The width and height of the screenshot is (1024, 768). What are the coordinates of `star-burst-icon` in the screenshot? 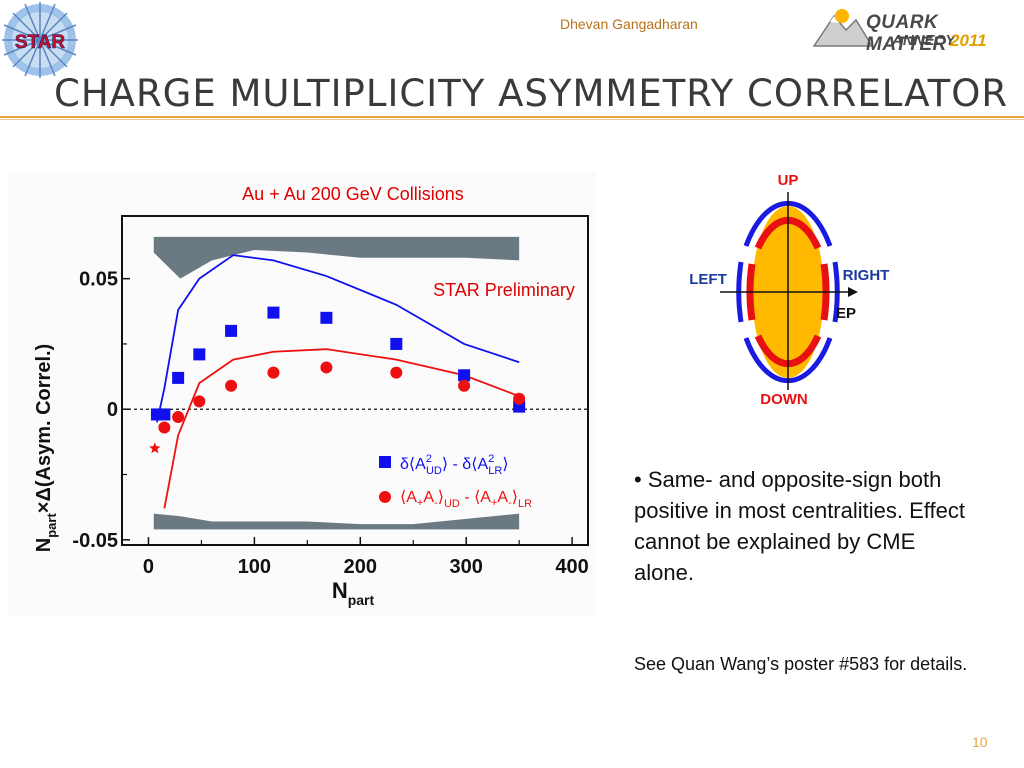 It's located at (40, 40).